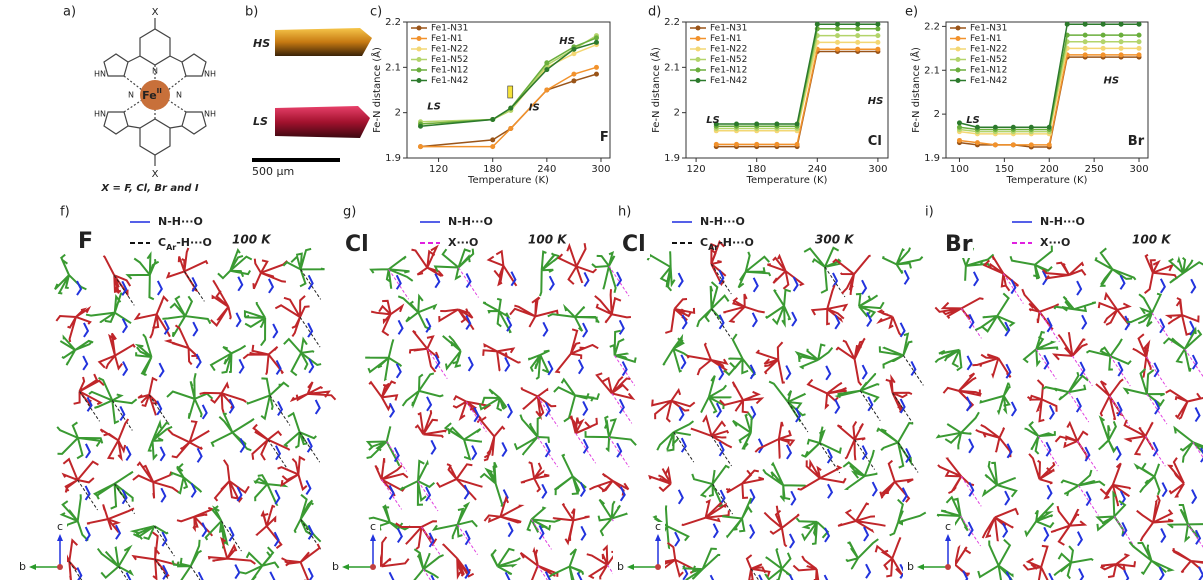  Describe the element at coordinates (876, 101) in the screenshot. I see `annotation: HS` at that location.